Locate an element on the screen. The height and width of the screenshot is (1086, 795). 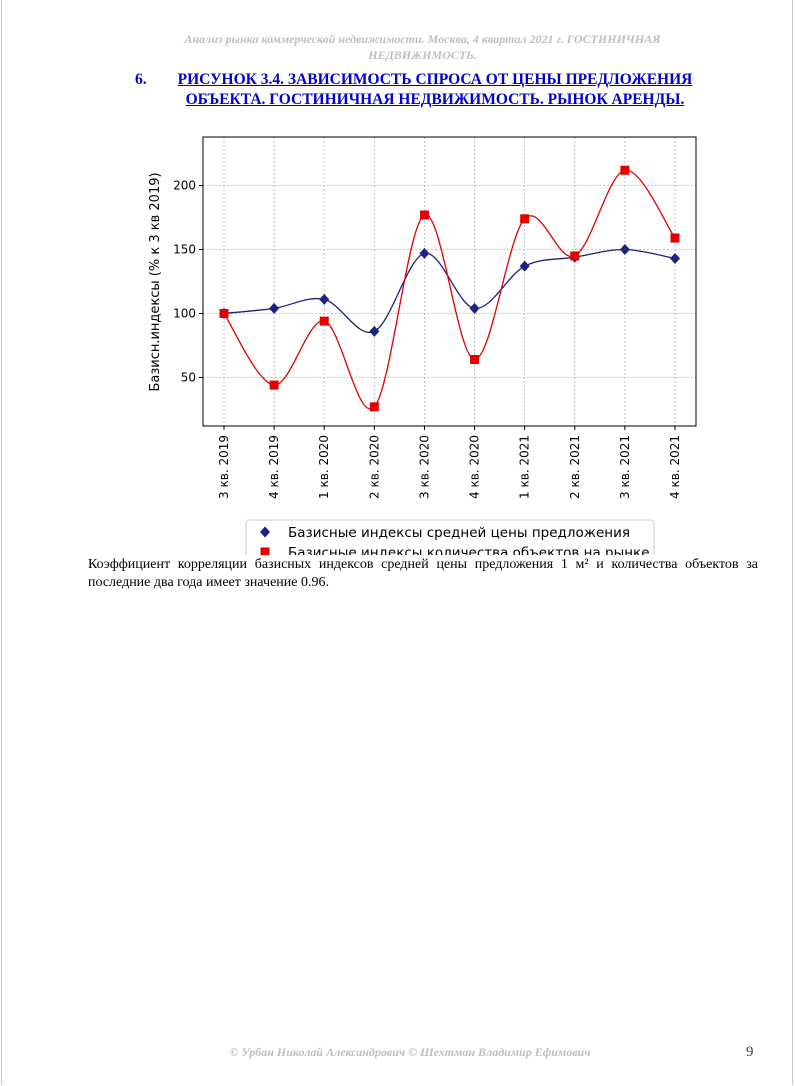
y-tick-label: 100 is located at coordinates (184, 313).